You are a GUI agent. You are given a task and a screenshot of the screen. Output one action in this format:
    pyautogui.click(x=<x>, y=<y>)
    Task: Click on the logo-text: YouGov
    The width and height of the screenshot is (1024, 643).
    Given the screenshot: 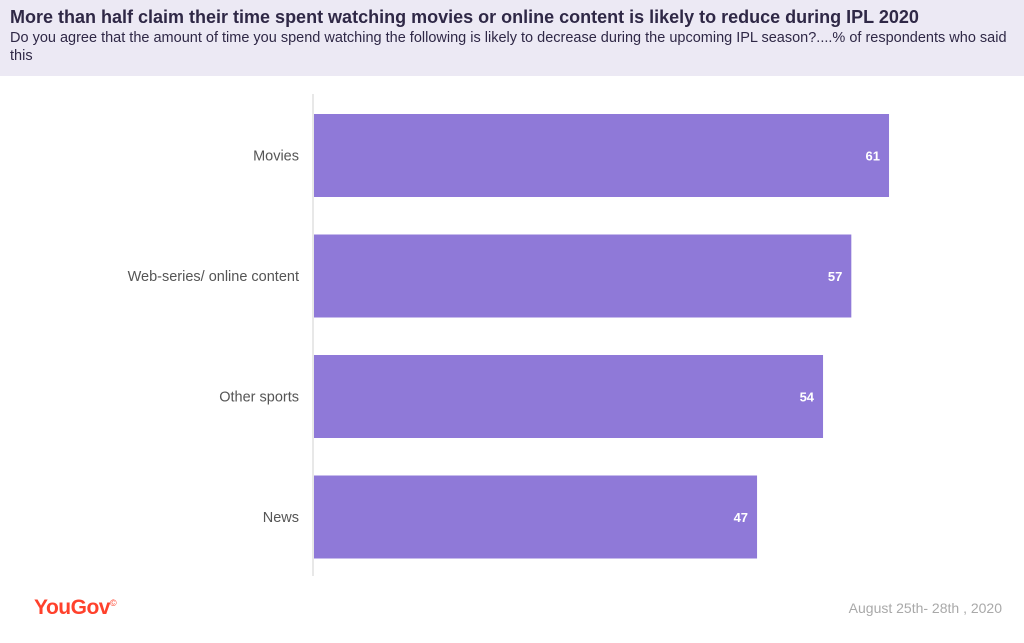 What is the action you would take?
    pyautogui.click(x=72, y=607)
    